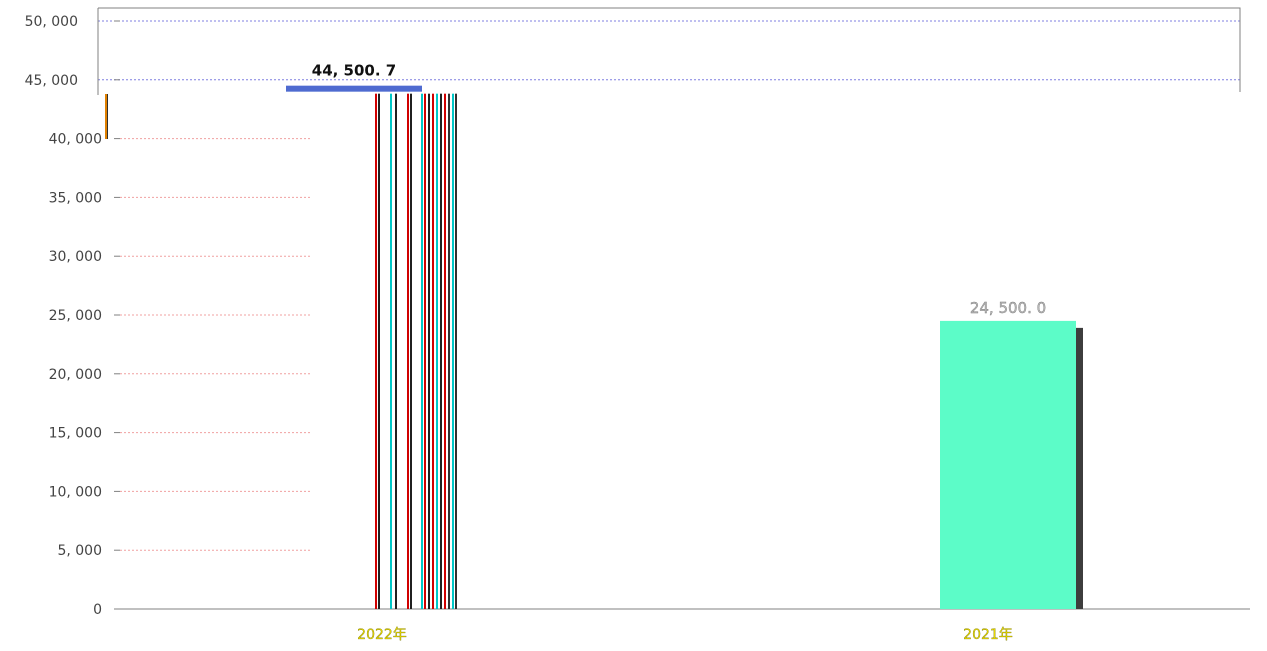  Describe the element at coordinates (354, 71) in the screenshot. I see `data-label-2022: 44, 500. 7` at that location.